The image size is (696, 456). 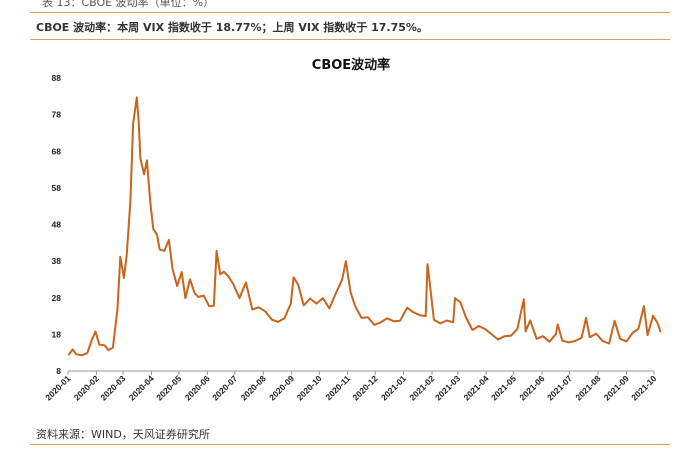 What do you see at coordinates (112, 387) in the screenshot?
I see `x-tick-label: 2020-03` at bounding box center [112, 387].